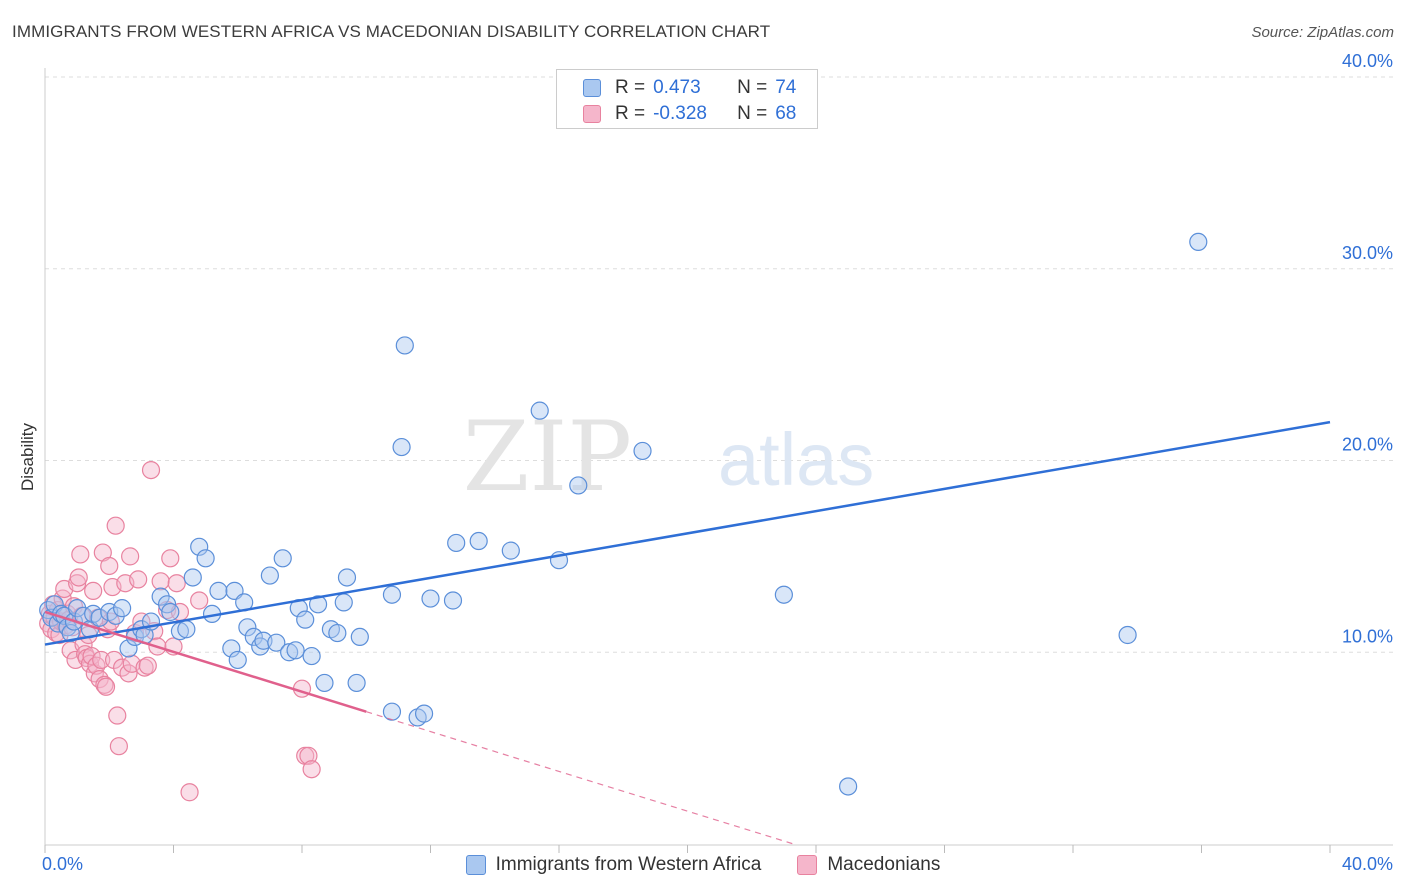  I want to click on y-tick-label: 10.0%, so click(1367, 636).